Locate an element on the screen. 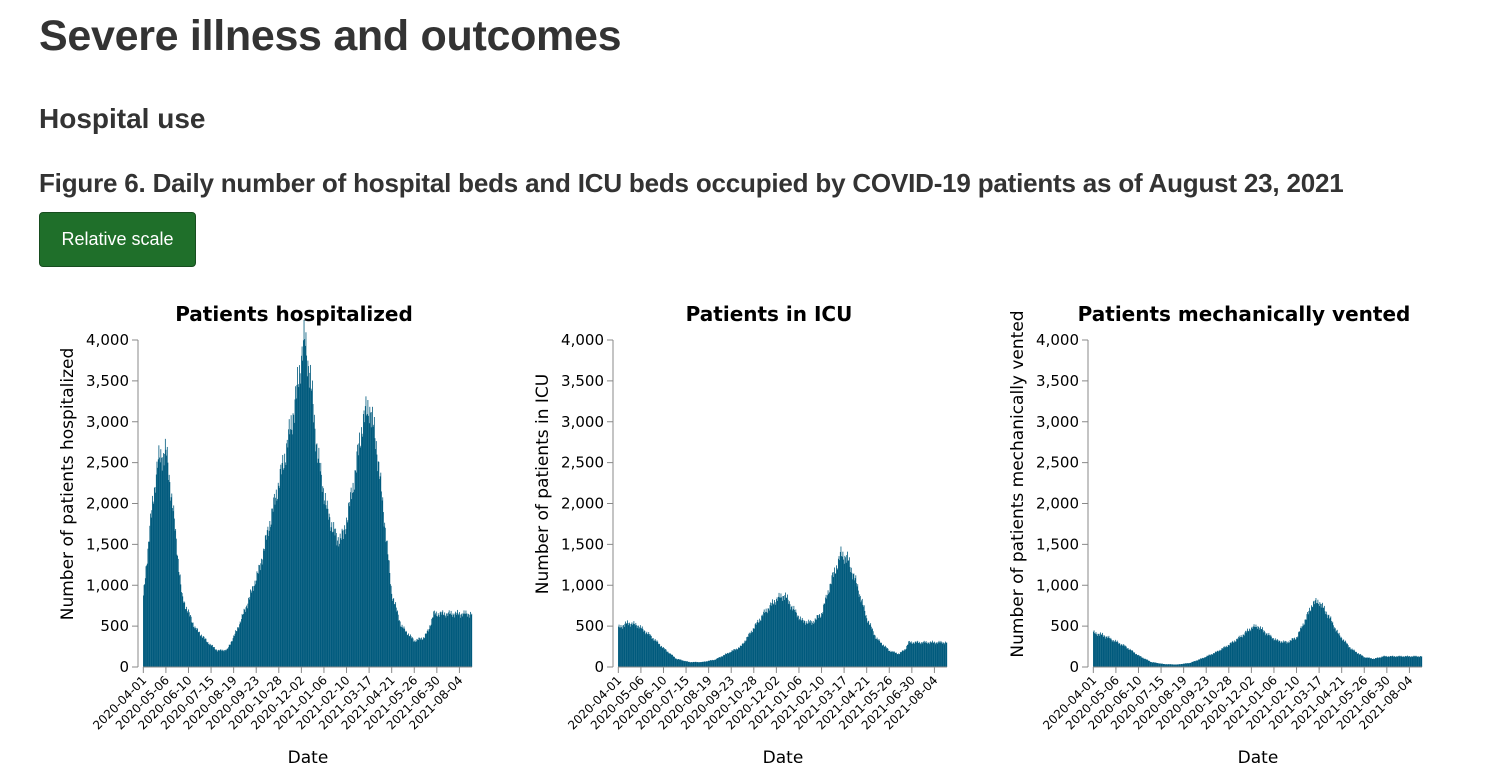 Image resolution: width=1488 pixels, height=782 pixels. relative-scale-button: Relative scale is located at coordinates (117, 239).